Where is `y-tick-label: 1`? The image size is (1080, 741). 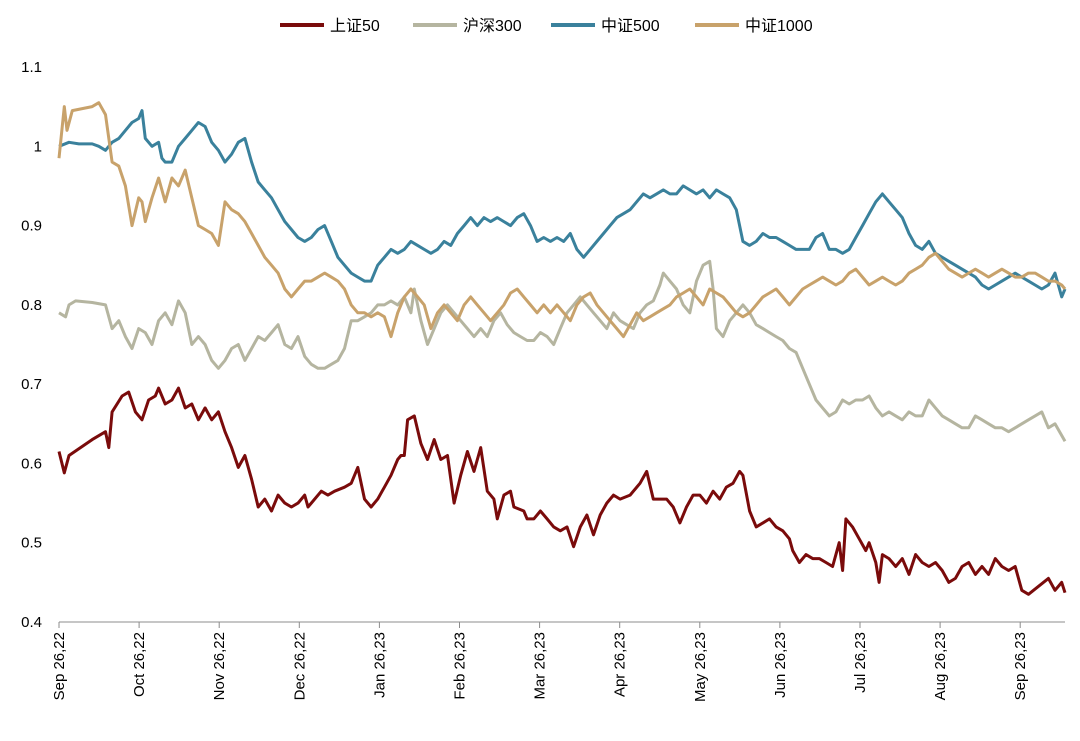
y-tick-label: 1 is located at coordinates (38, 146).